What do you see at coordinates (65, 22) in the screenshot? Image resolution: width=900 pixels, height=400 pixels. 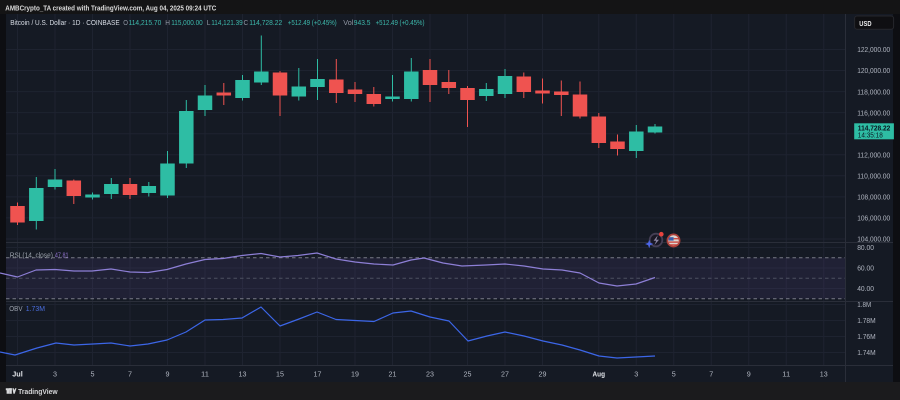 I see `svg-text:Bitcoin / U.S. Dollar · 1D · C: Bitcoin / U.S. Dollar · 1D · COINBASE` at bounding box center [65, 22].